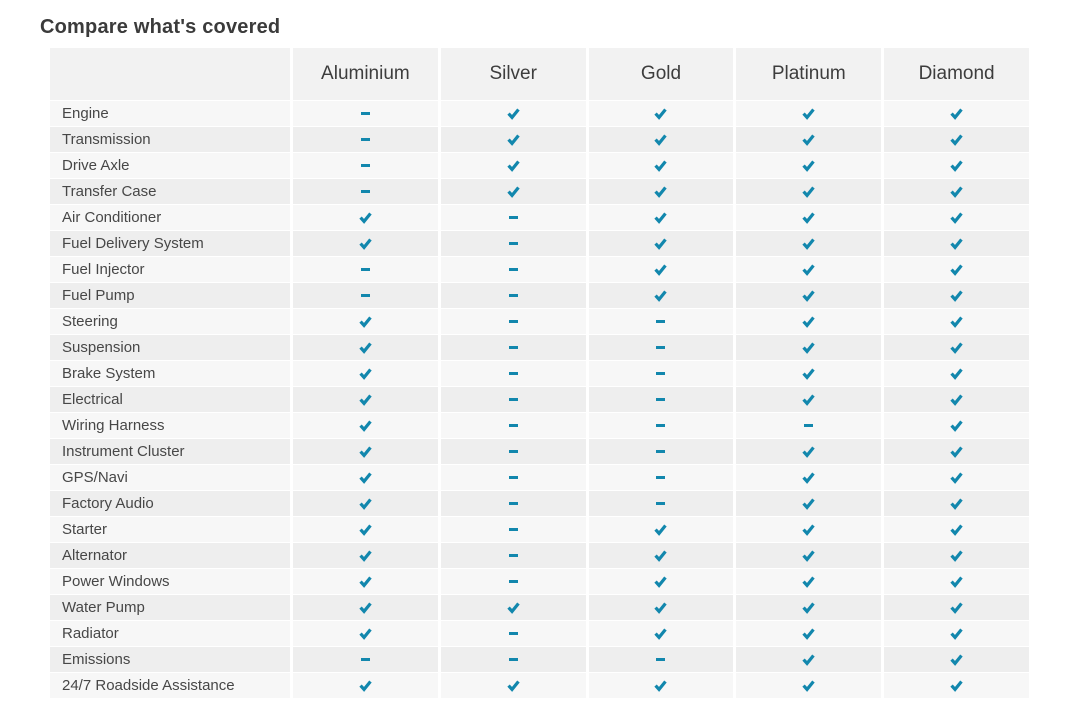 This screenshot has height=727, width=1080. Describe the element at coordinates (170, 529) in the screenshot. I see `row-label: Starter` at that location.